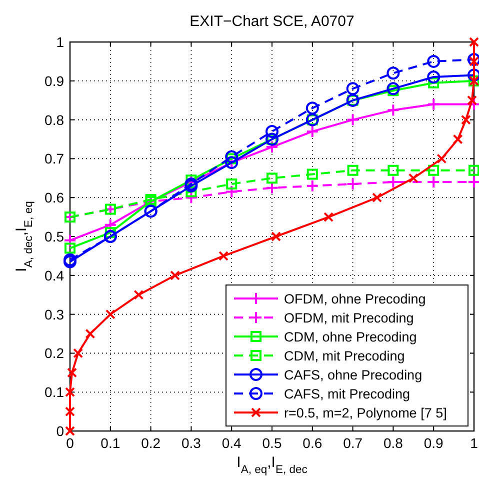 The width and height of the screenshot is (479, 481). I want to click on y-tick-label: 0.8, so click(54, 120).